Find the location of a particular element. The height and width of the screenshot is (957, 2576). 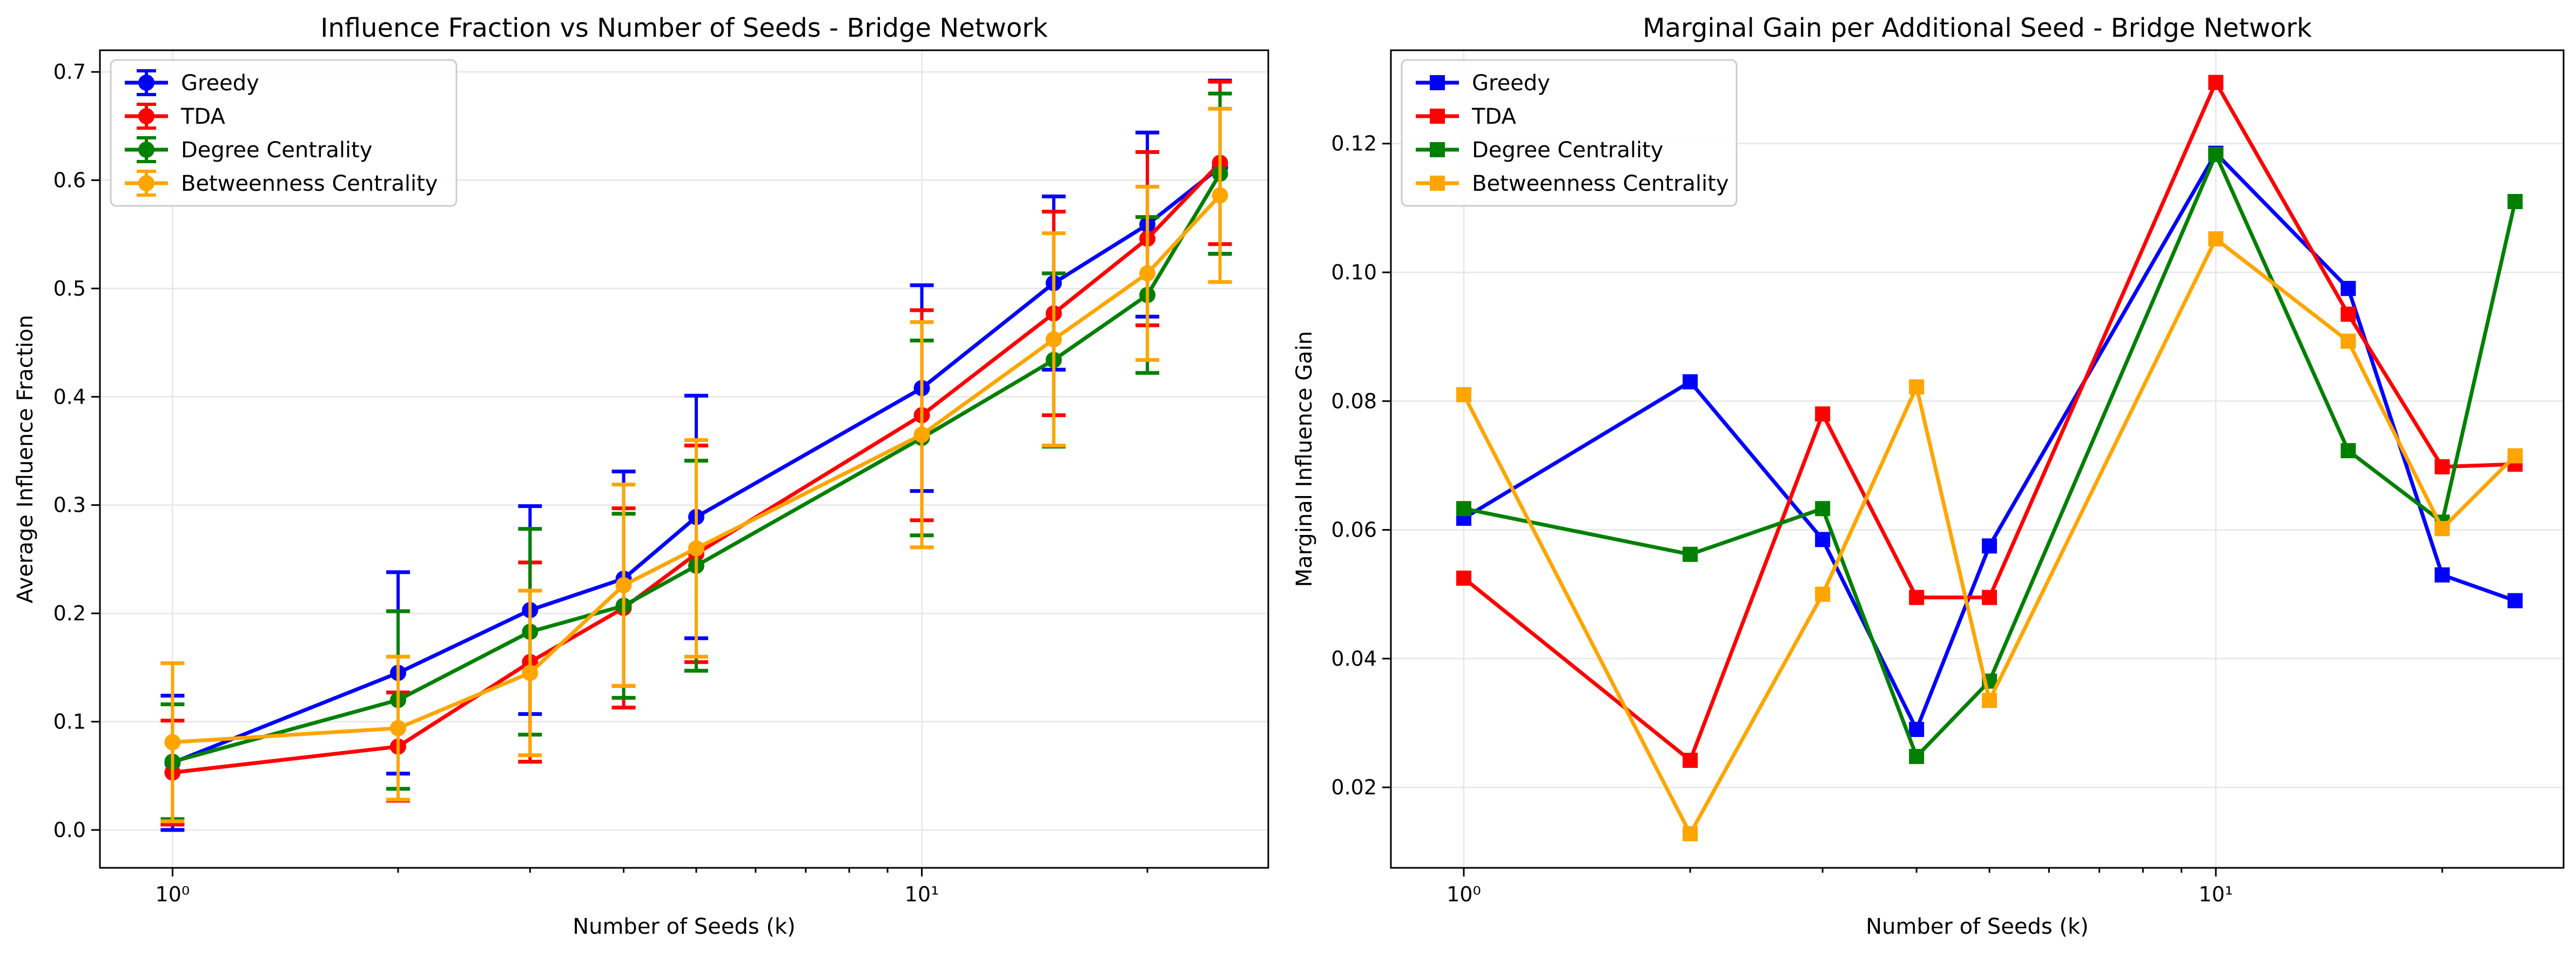

y-tick-label: 0.04 is located at coordinates (1354, 659).